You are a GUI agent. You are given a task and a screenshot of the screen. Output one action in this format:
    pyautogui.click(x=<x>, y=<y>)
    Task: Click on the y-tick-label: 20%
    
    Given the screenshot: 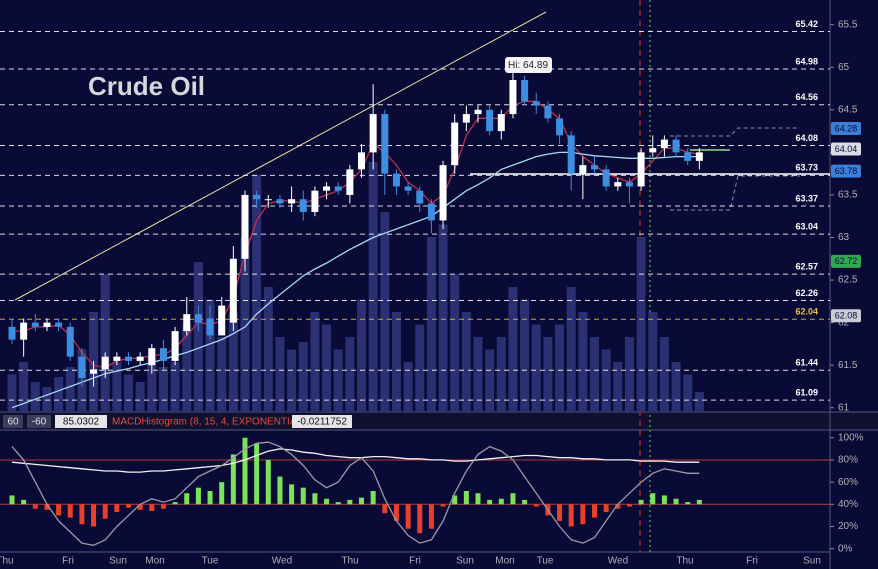 What is the action you would take?
    pyautogui.click(x=848, y=526)
    